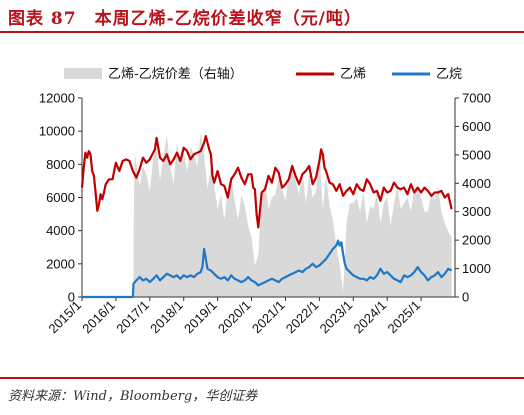  Describe the element at coordinates (185, 19) in the screenshot. I see `chart-title: 图表 87 本周乙烯-乙烷价差收窄（元/吨）` at that location.